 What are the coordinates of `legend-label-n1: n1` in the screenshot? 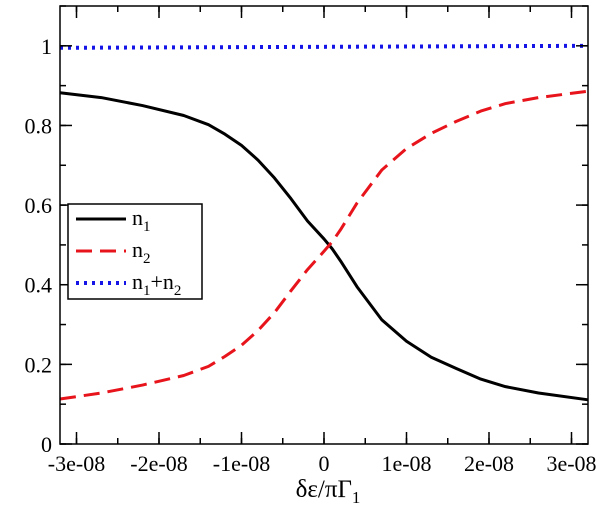 It's located at (141, 220).